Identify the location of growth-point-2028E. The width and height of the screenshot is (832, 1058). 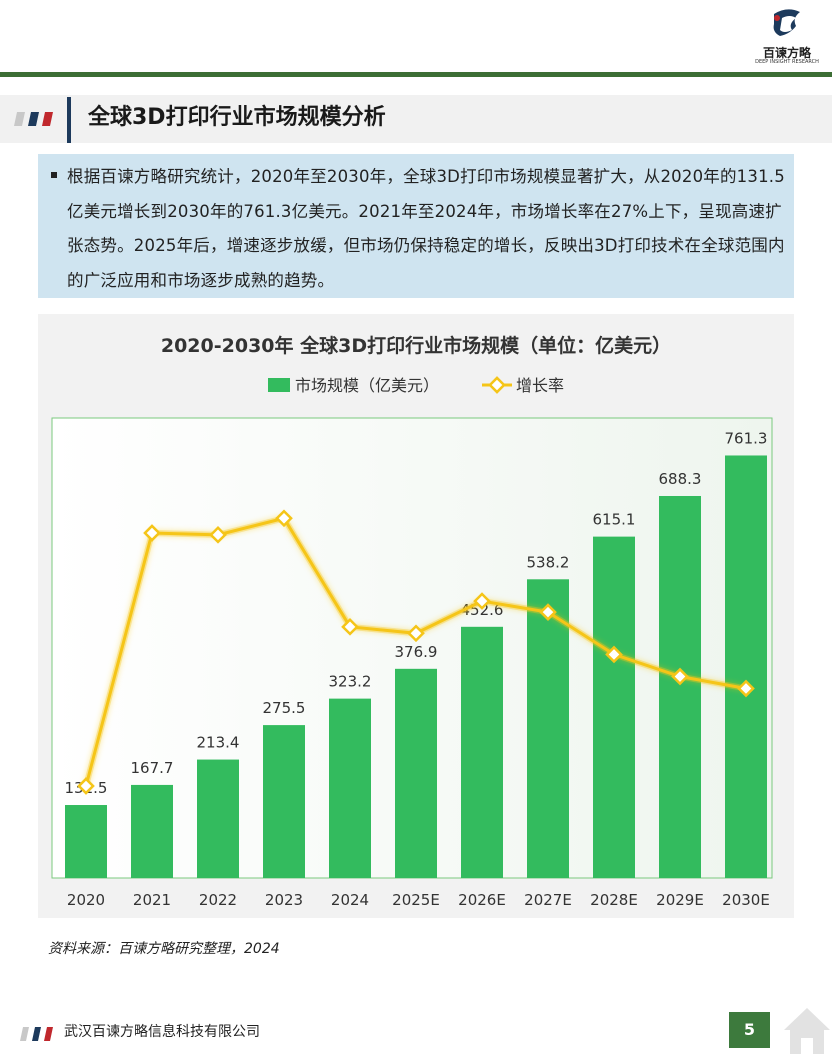
(614, 654).